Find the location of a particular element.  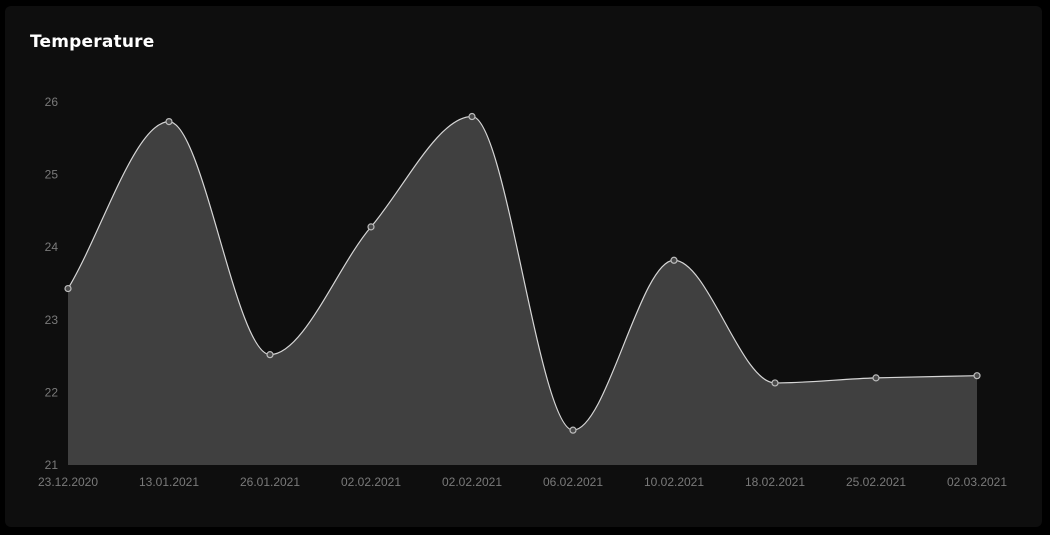

x-tick-label: 10.02.2021 is located at coordinates (674, 482).